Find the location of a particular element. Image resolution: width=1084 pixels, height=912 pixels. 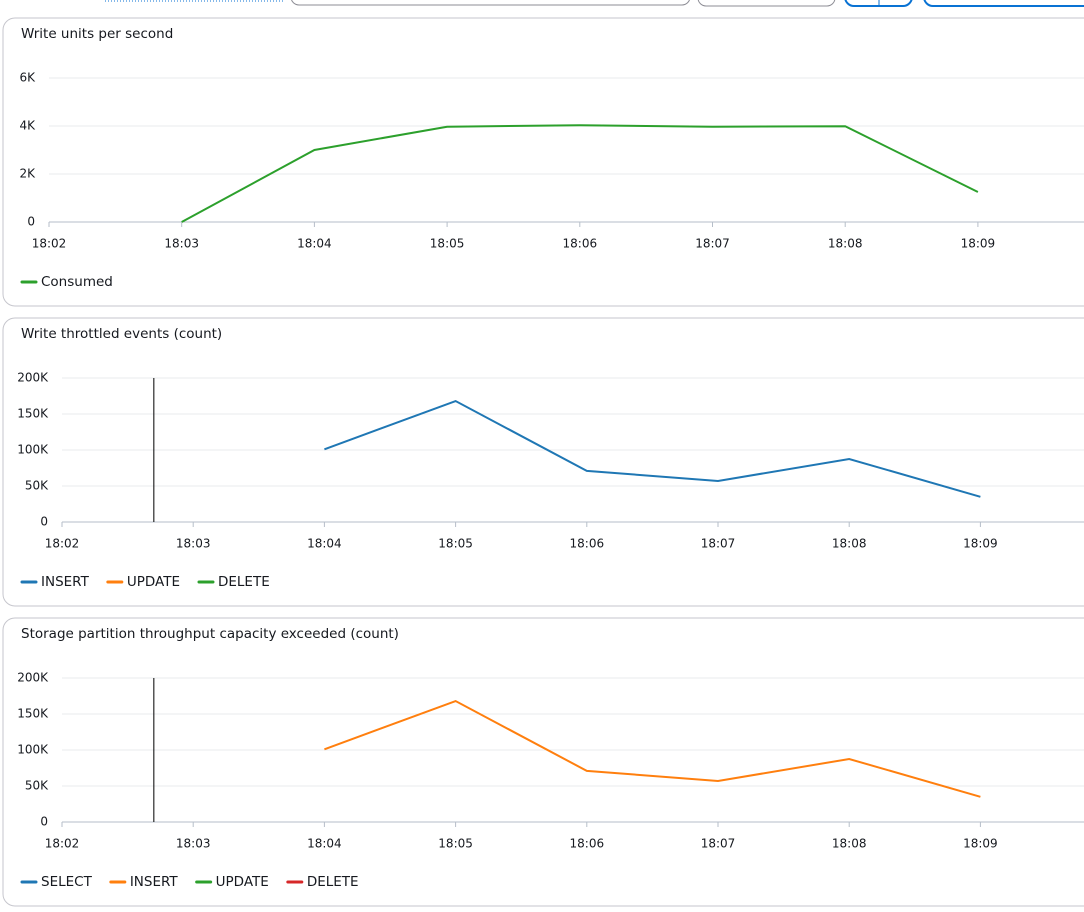

legend-label: SELECT is located at coordinates (67, 882).